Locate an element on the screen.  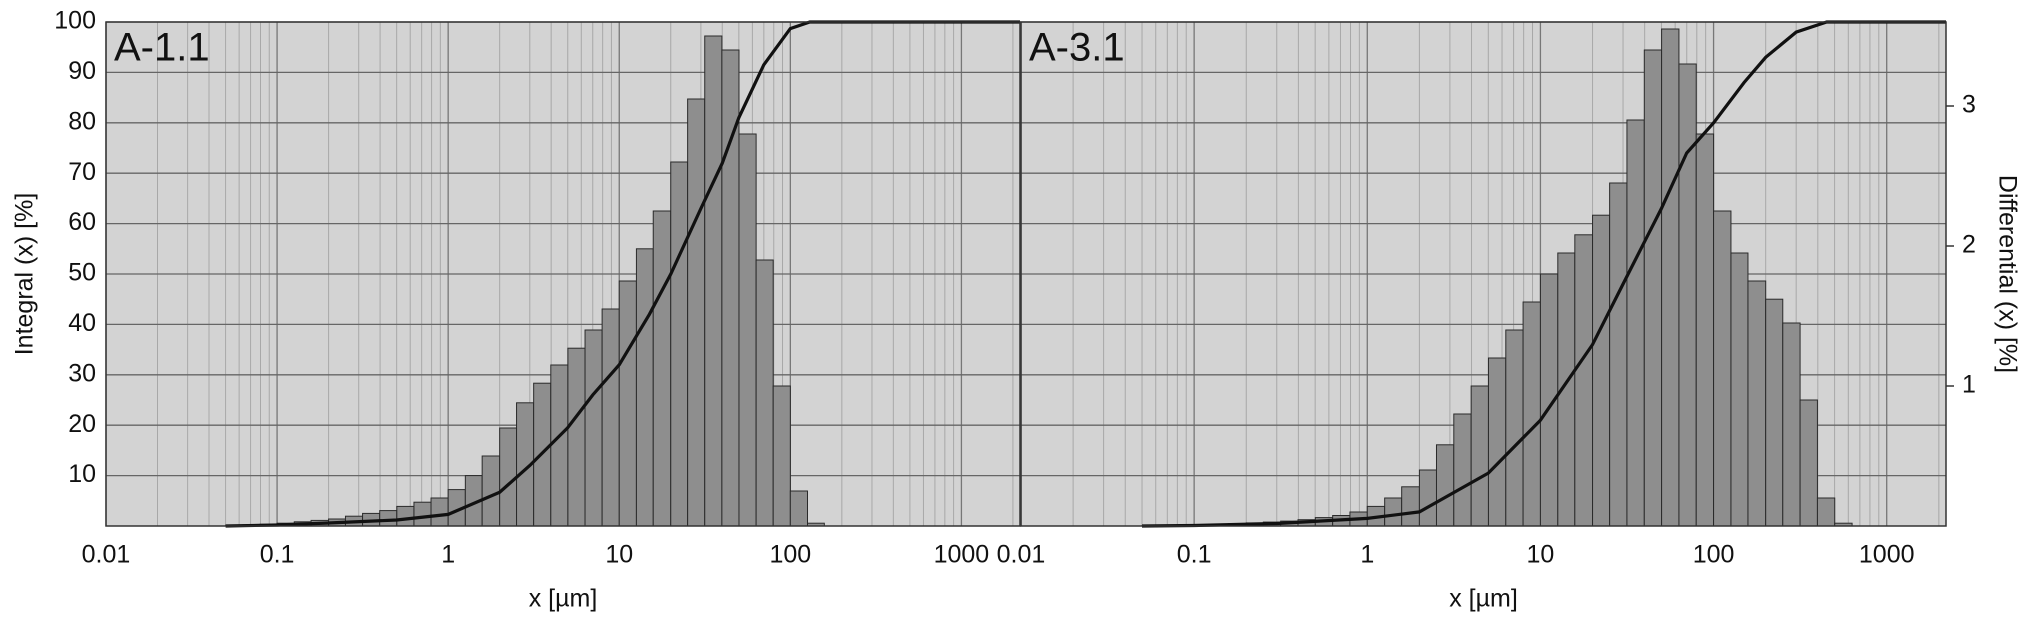
y-tick-label: 30 is located at coordinates (82, 373).